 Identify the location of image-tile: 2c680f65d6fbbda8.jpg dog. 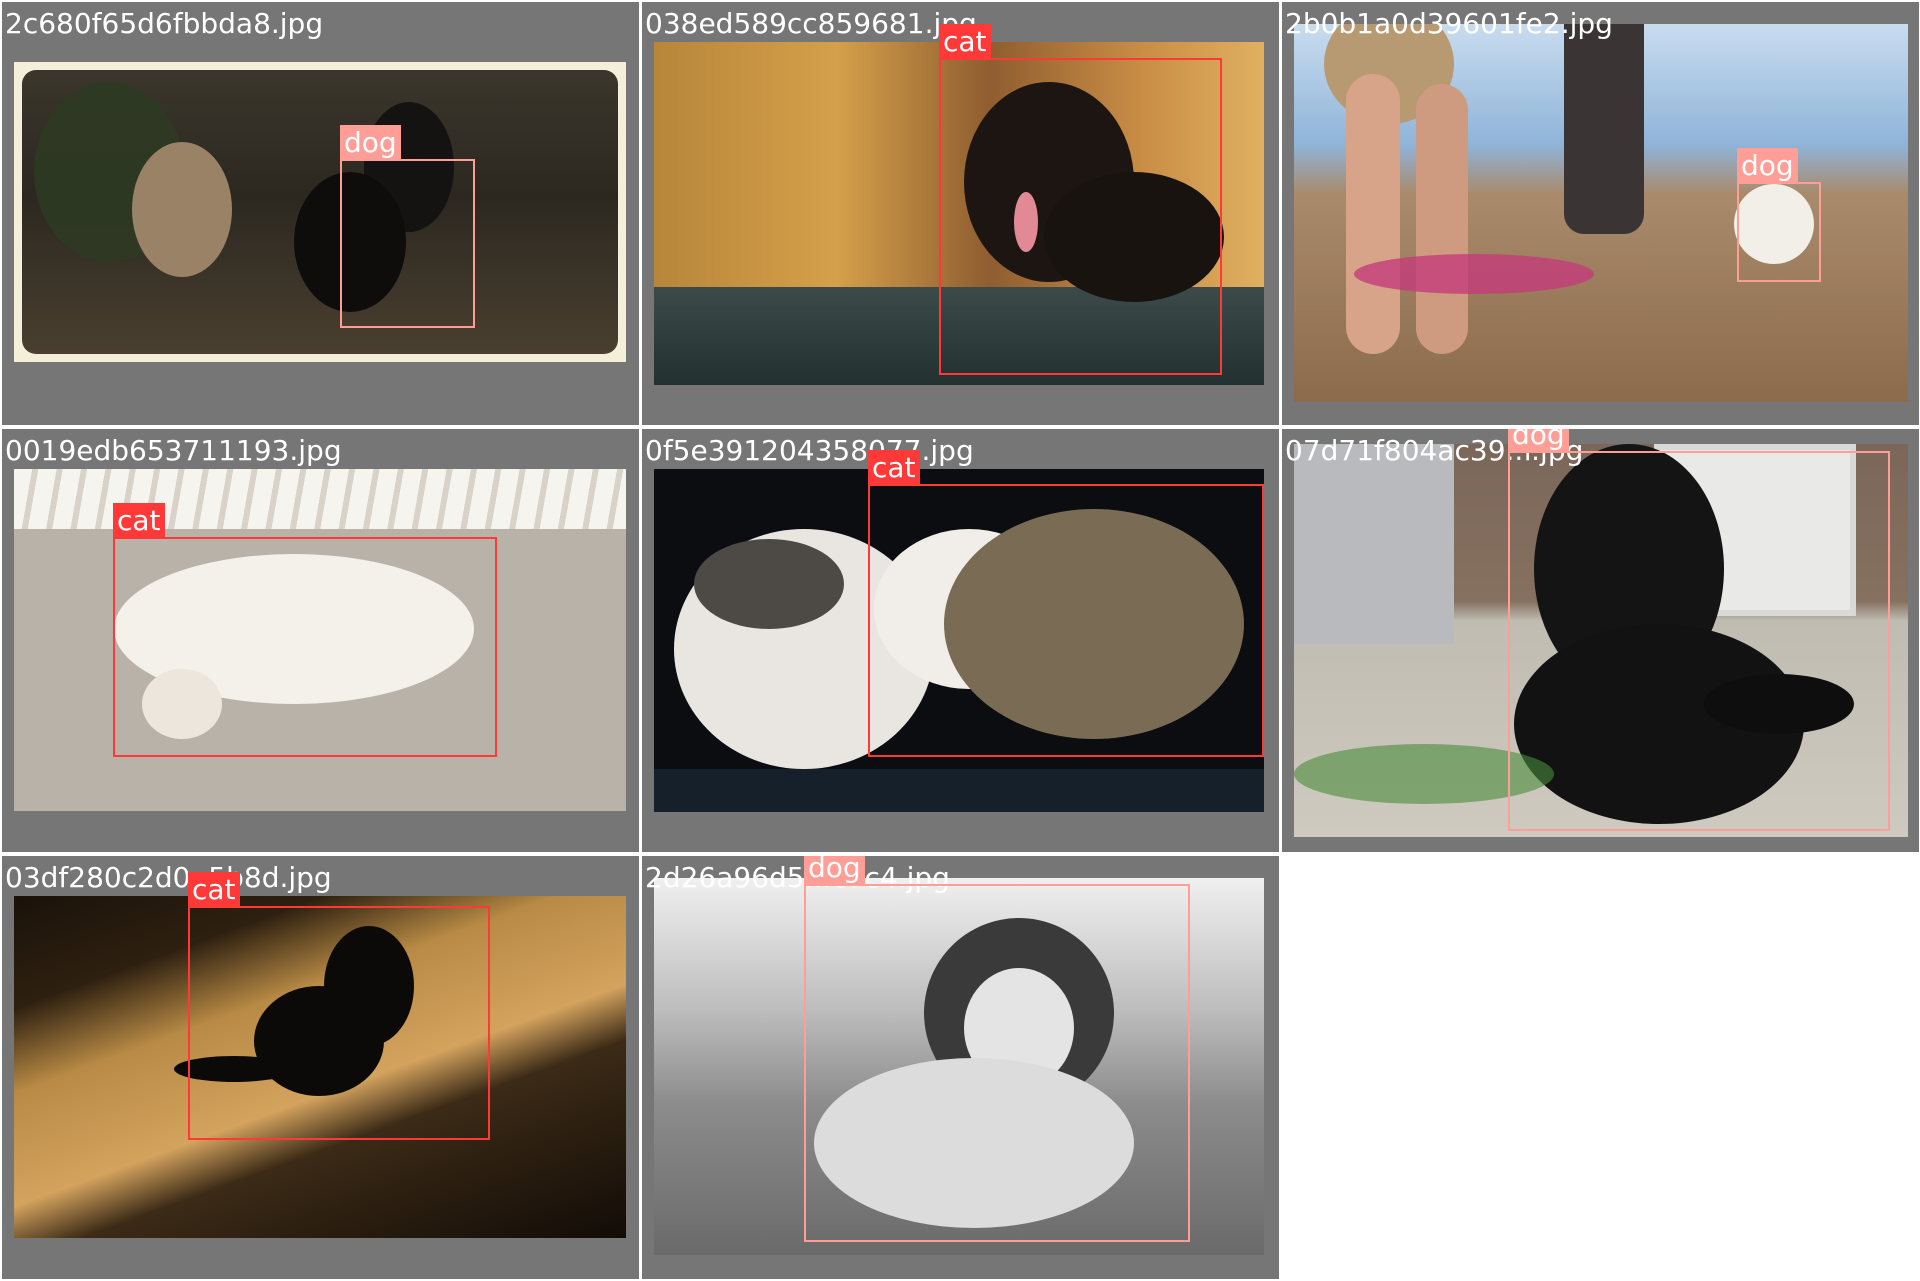
(320, 213).